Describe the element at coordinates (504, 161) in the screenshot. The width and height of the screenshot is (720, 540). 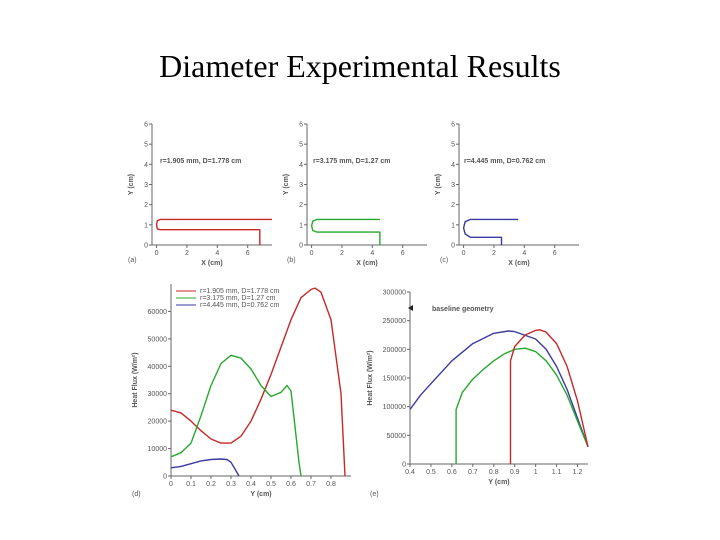
I see `panel-annotation: r=4.445 mm, D=0.762 cm` at that location.